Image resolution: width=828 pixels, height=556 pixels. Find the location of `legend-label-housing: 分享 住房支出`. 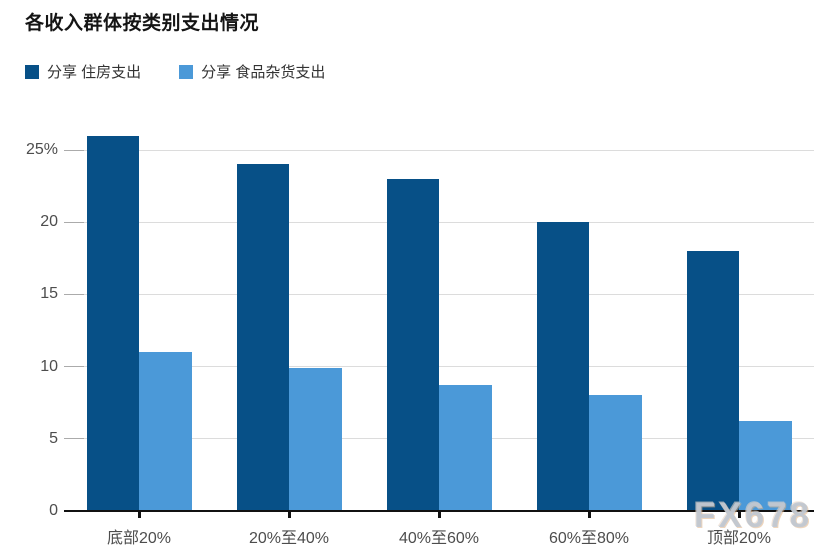

legend-label-housing: 分享 住房支出 is located at coordinates (94, 72).